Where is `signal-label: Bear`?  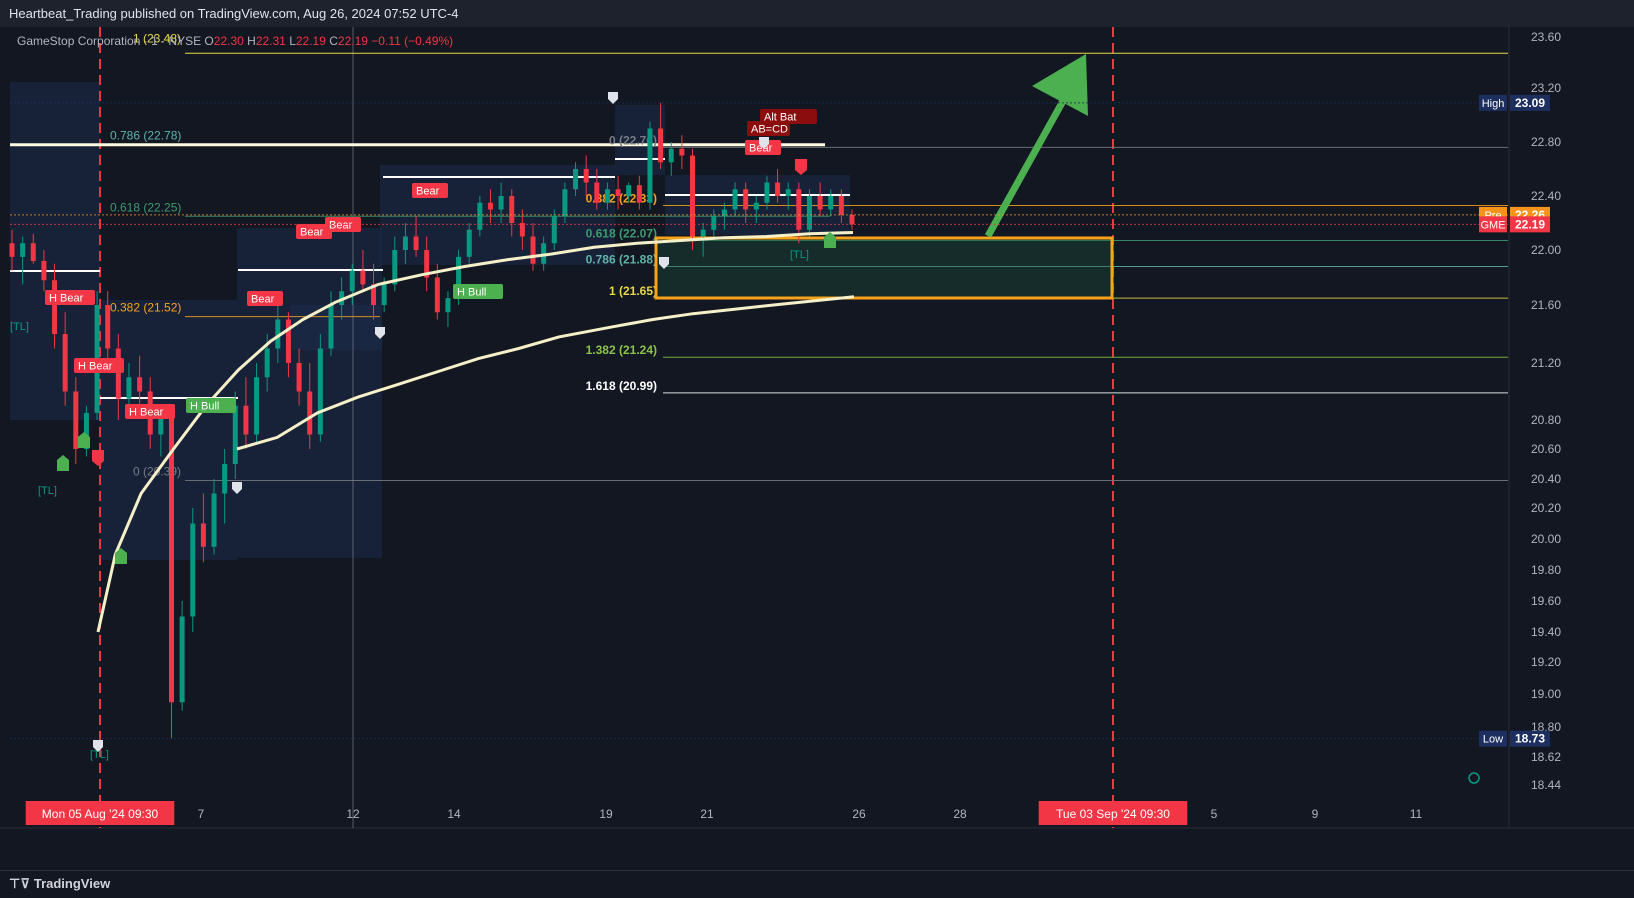 signal-label: Bear is located at coordinates (314, 231).